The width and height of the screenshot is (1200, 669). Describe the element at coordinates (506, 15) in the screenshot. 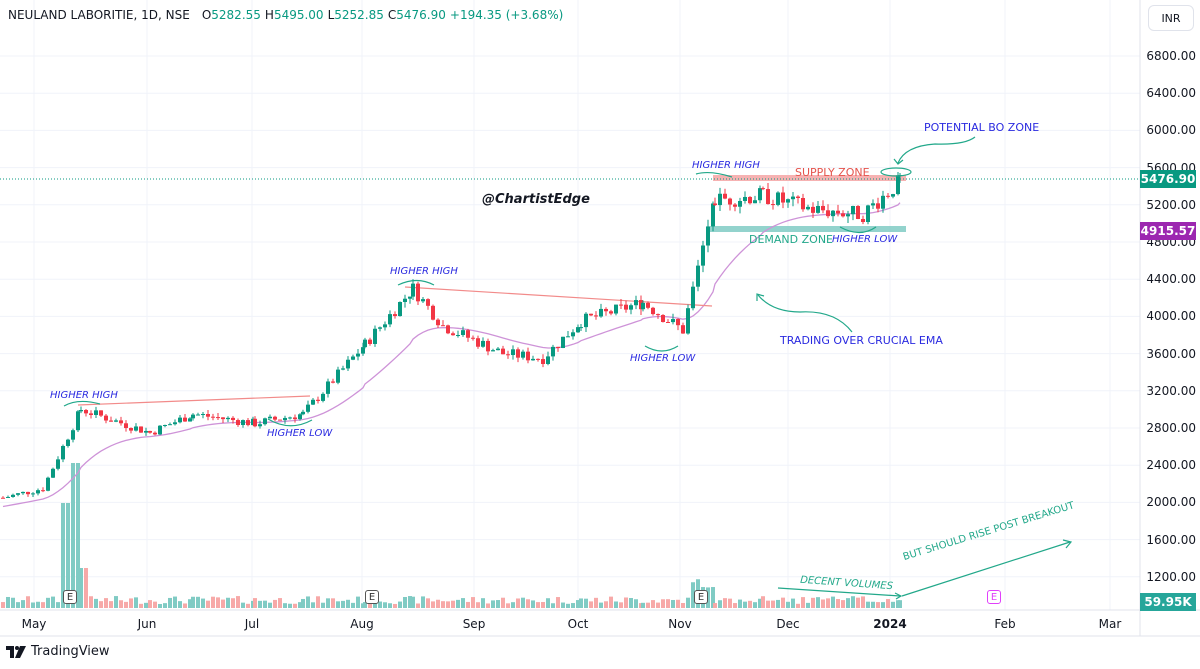

I see `change-value: +194.35 (+3.68%)` at that location.